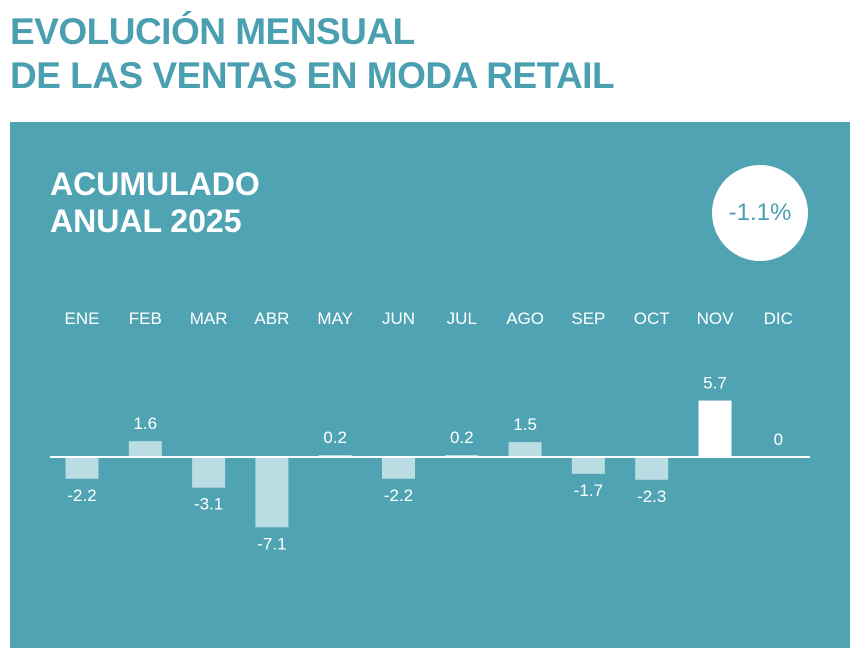 The image size is (862, 654). What do you see at coordinates (209, 318) in the screenshot?
I see `tick-label-mar: MAR` at bounding box center [209, 318].